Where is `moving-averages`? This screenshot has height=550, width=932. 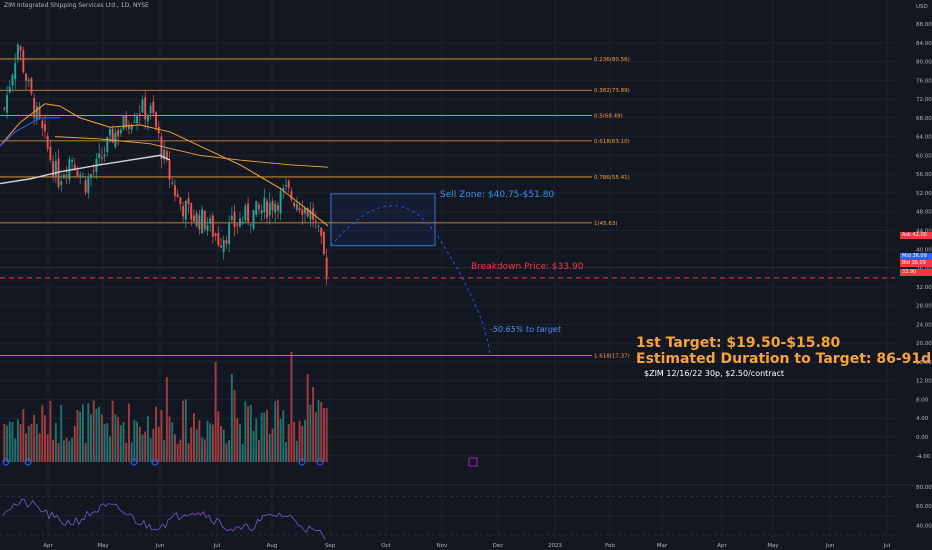 moving-averages is located at coordinates (164, 165).